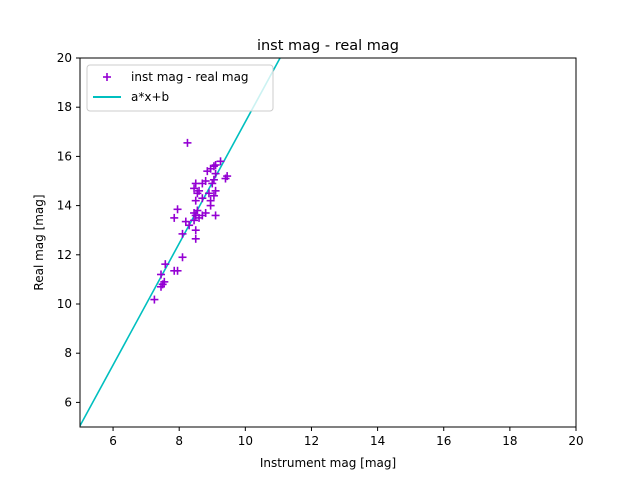  What do you see at coordinates (509, 441) in the screenshot?
I see `x-tick-label: 18` at bounding box center [509, 441].